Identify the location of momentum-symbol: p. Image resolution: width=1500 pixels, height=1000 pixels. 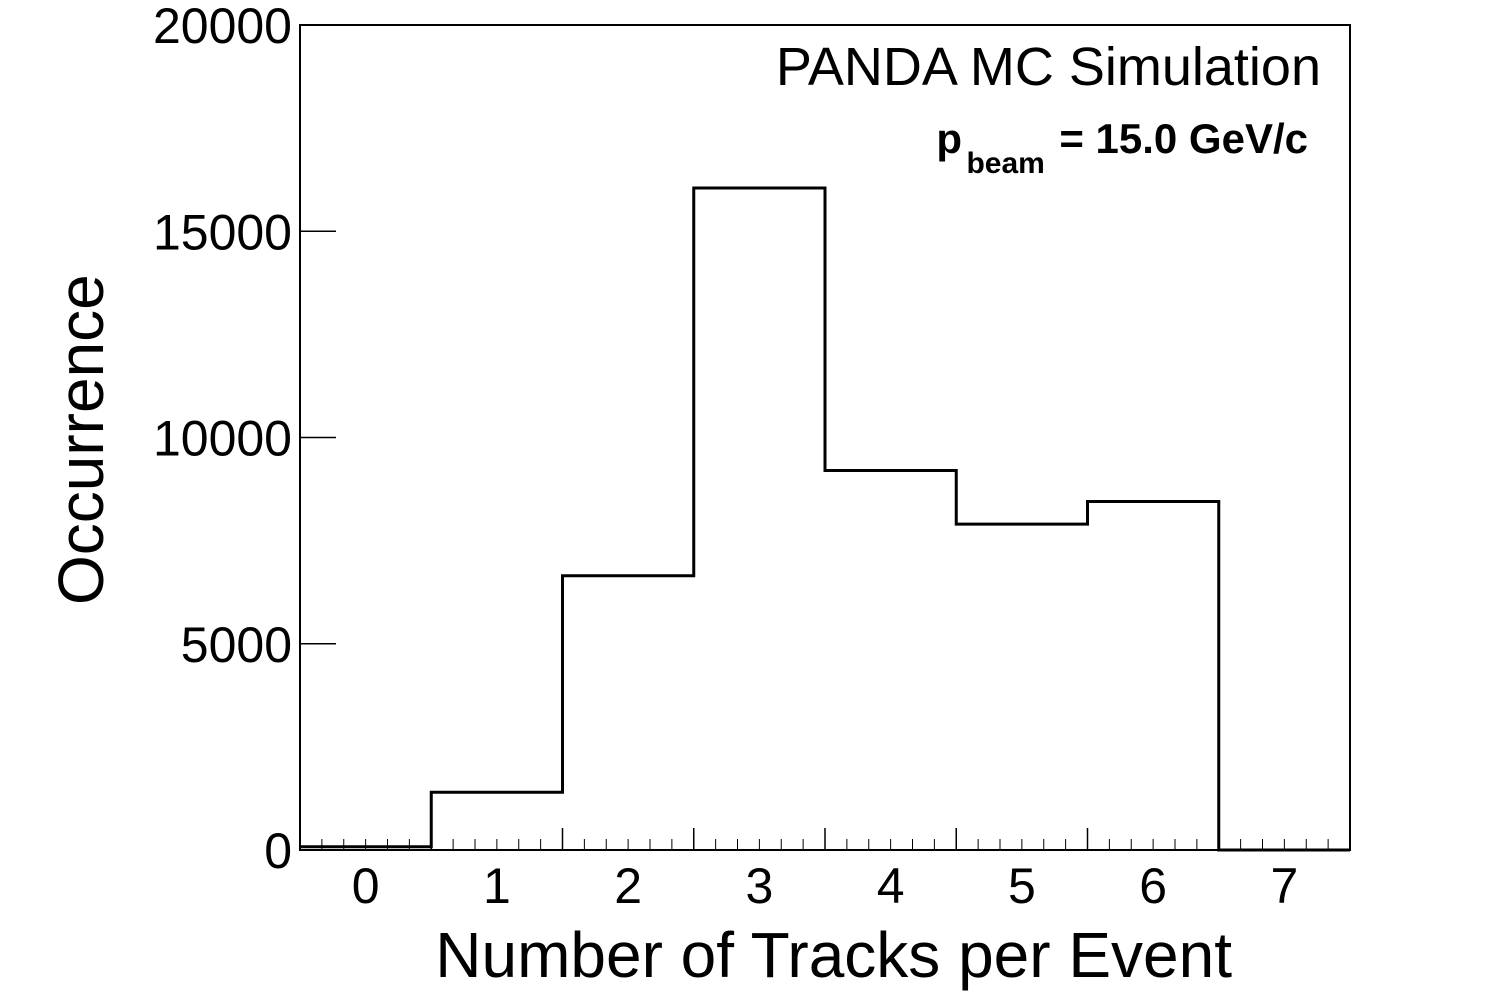
(949, 138).